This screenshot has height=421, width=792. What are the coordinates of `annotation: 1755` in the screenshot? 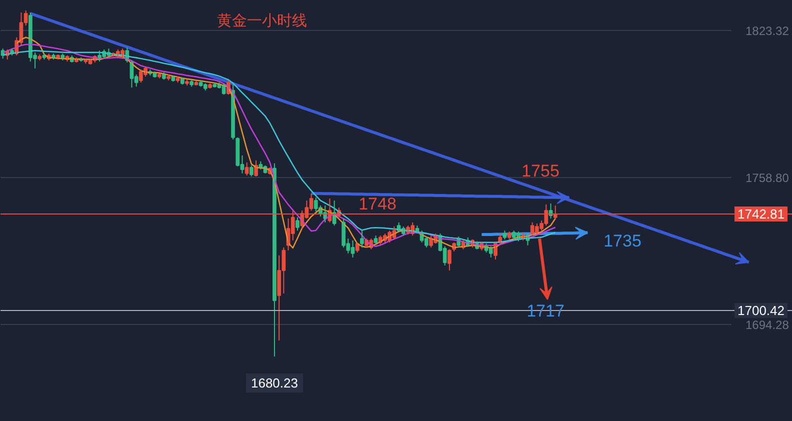 It's located at (541, 171).